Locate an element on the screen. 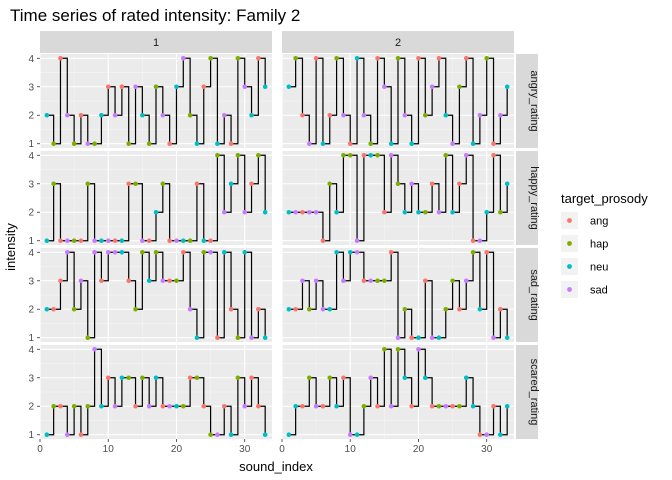 The height and width of the screenshot is (480, 672). step-line is located at coordinates (156, 392).